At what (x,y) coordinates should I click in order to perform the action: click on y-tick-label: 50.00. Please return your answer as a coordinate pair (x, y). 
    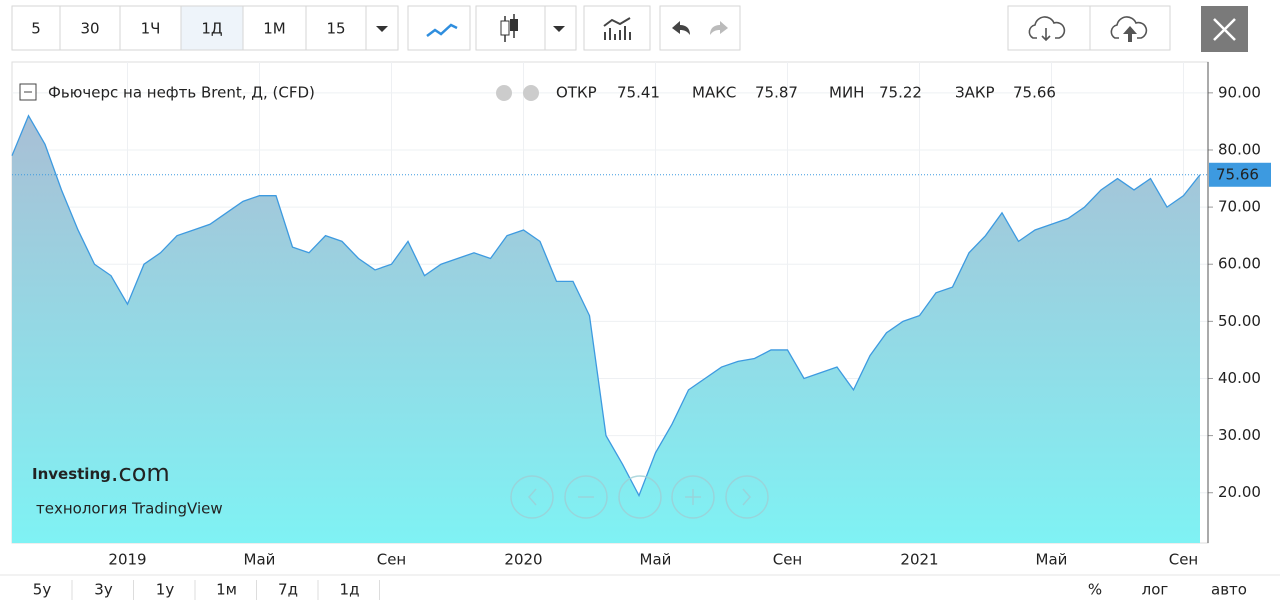
    Looking at the image, I should click on (1239, 321).